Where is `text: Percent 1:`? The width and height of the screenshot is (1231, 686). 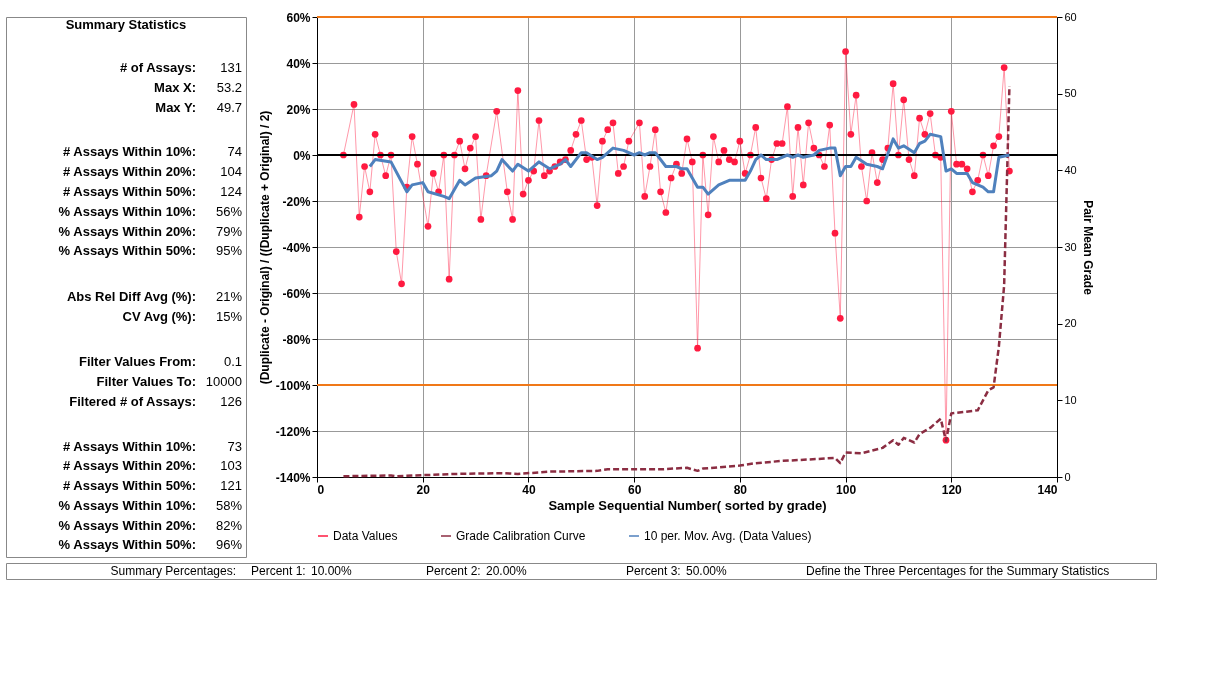
text: Percent 1: is located at coordinates (278, 571).